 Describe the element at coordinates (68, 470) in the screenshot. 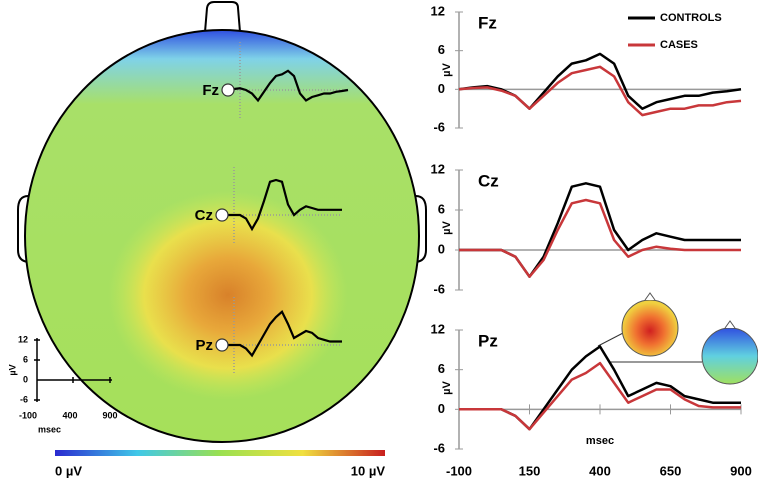

I see `colorbar-min: 0 µV` at that location.